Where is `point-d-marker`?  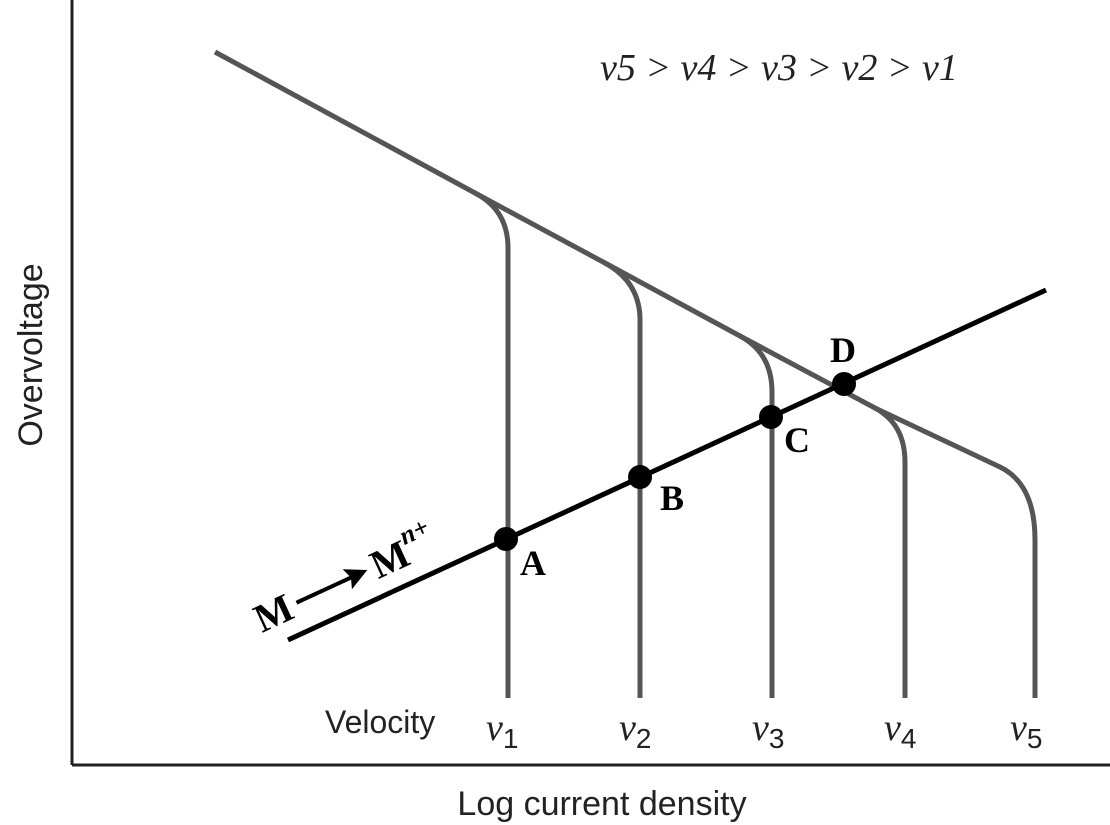 point-d-marker is located at coordinates (844, 384).